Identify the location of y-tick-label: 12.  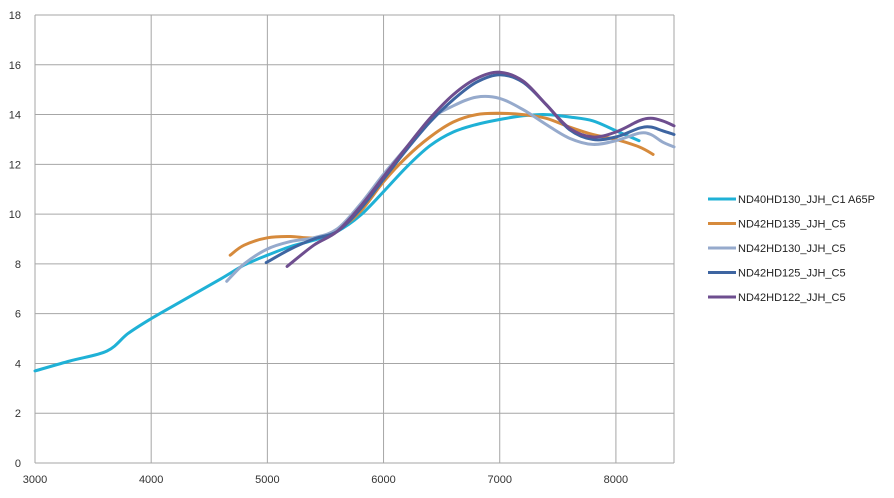
(15, 165).